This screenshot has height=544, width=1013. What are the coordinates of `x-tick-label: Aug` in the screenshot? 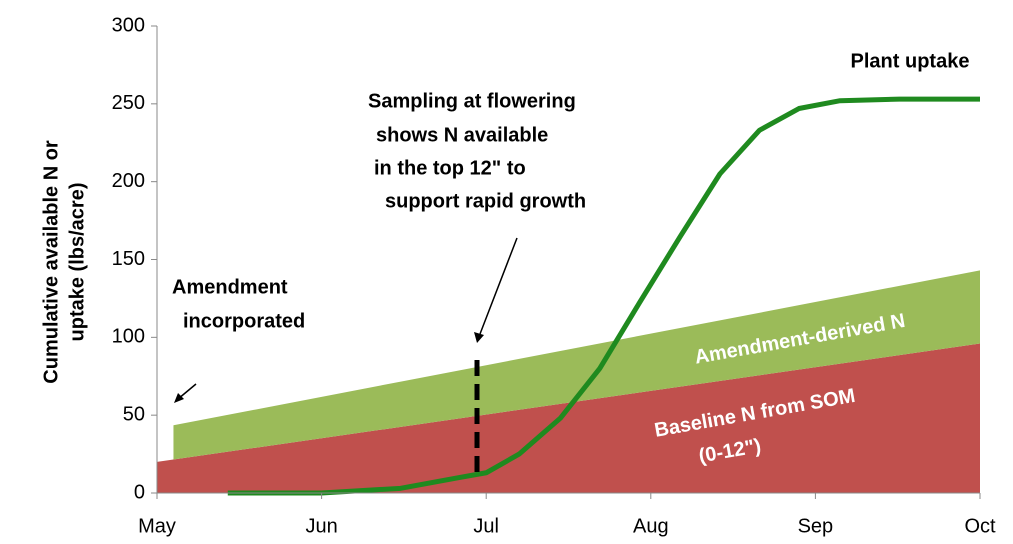 It's located at (651, 526).